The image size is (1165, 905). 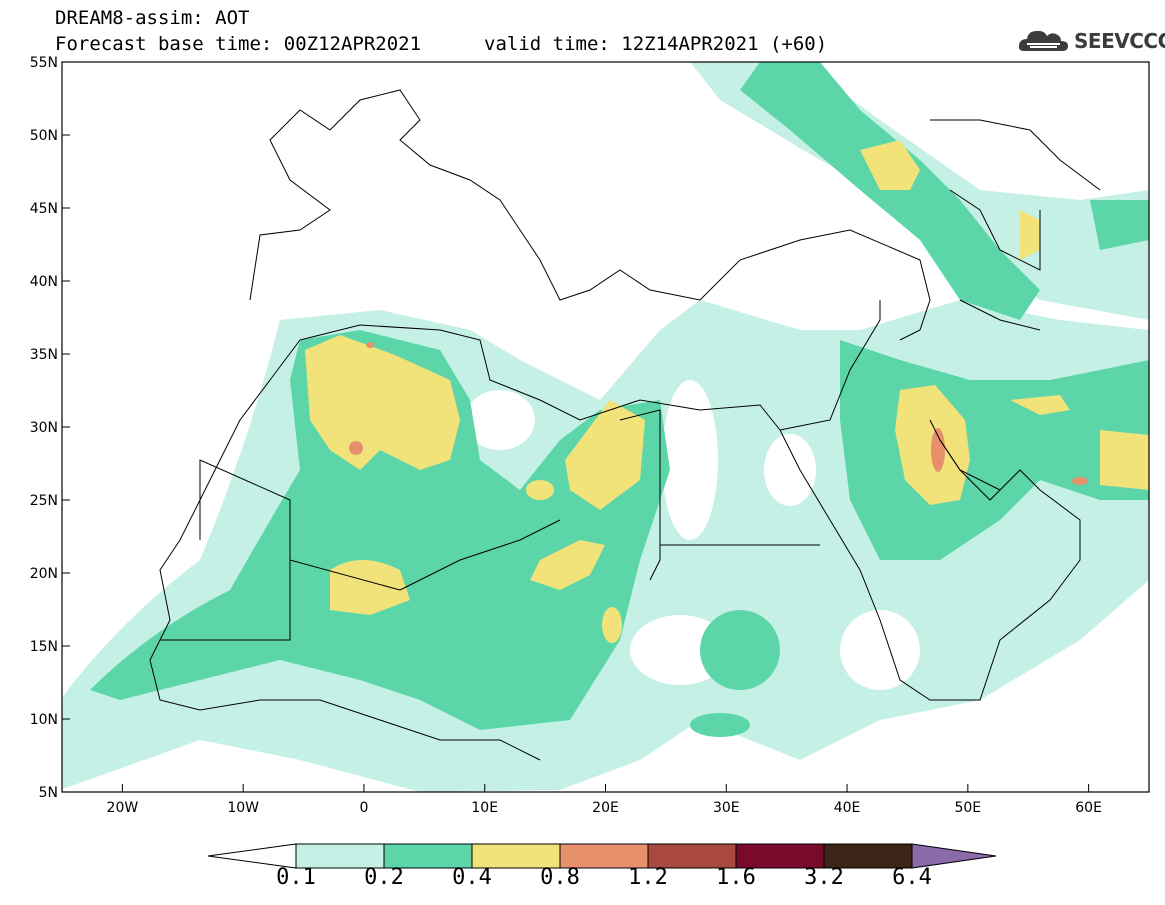 What do you see at coordinates (967, 808) in the screenshot?
I see `lon-tick-label: 50E` at bounding box center [967, 808].